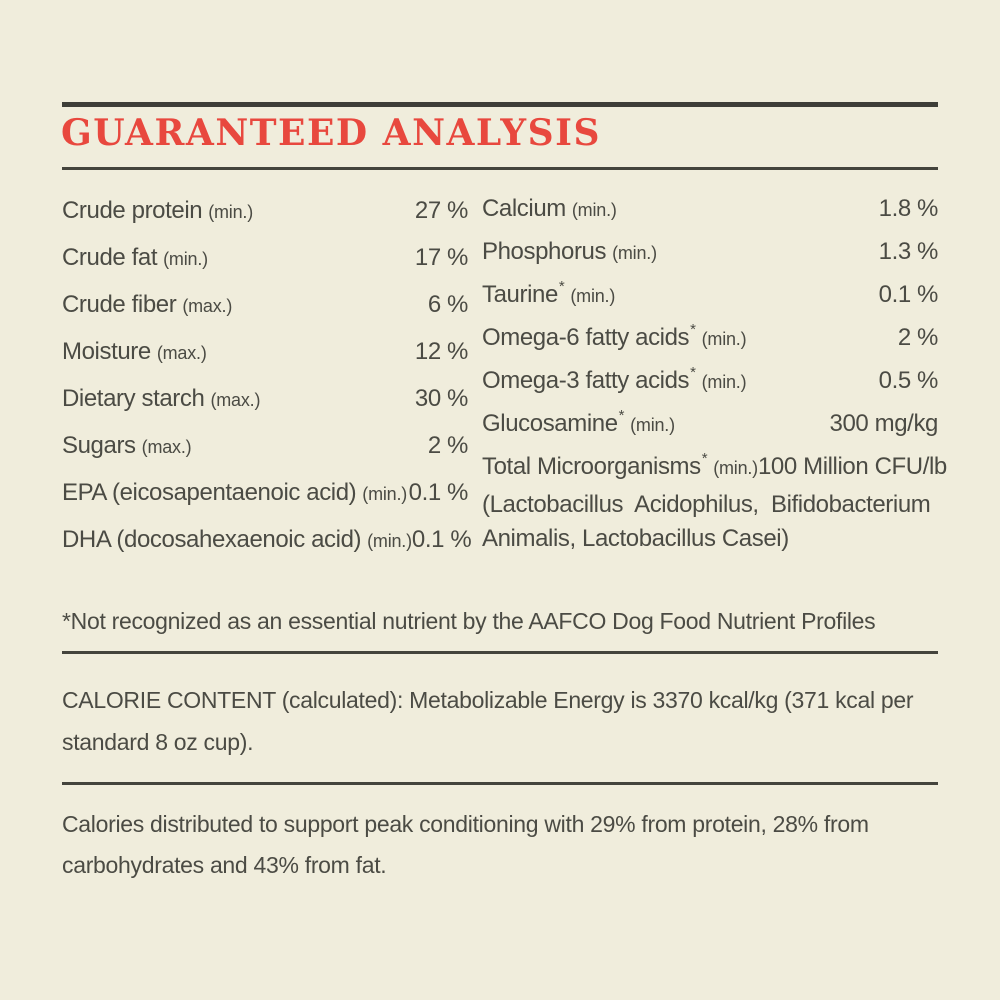 The image size is (1000, 1000). I want to click on nutrient-label: DHA (docosahexaenoic acid) (min.), so click(237, 539).